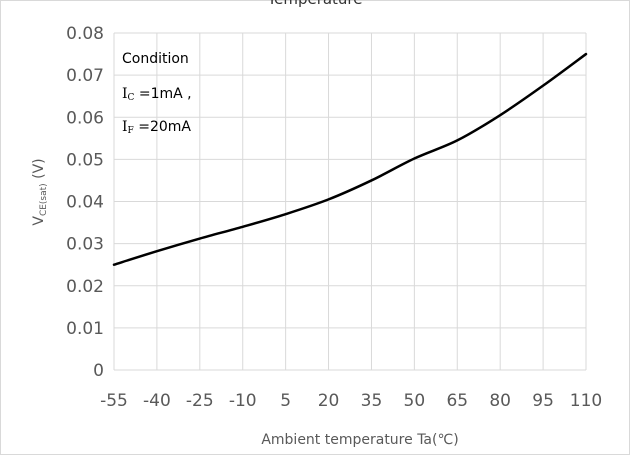 The width and height of the screenshot is (630, 455). I want to click on if-value: =20mA, so click(163, 127).